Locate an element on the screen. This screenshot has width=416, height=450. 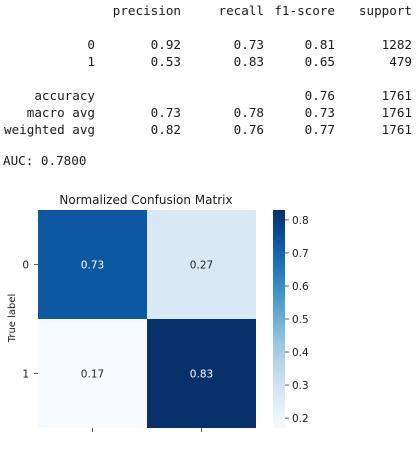
f1-score-header: f1-score is located at coordinates (304, 10).